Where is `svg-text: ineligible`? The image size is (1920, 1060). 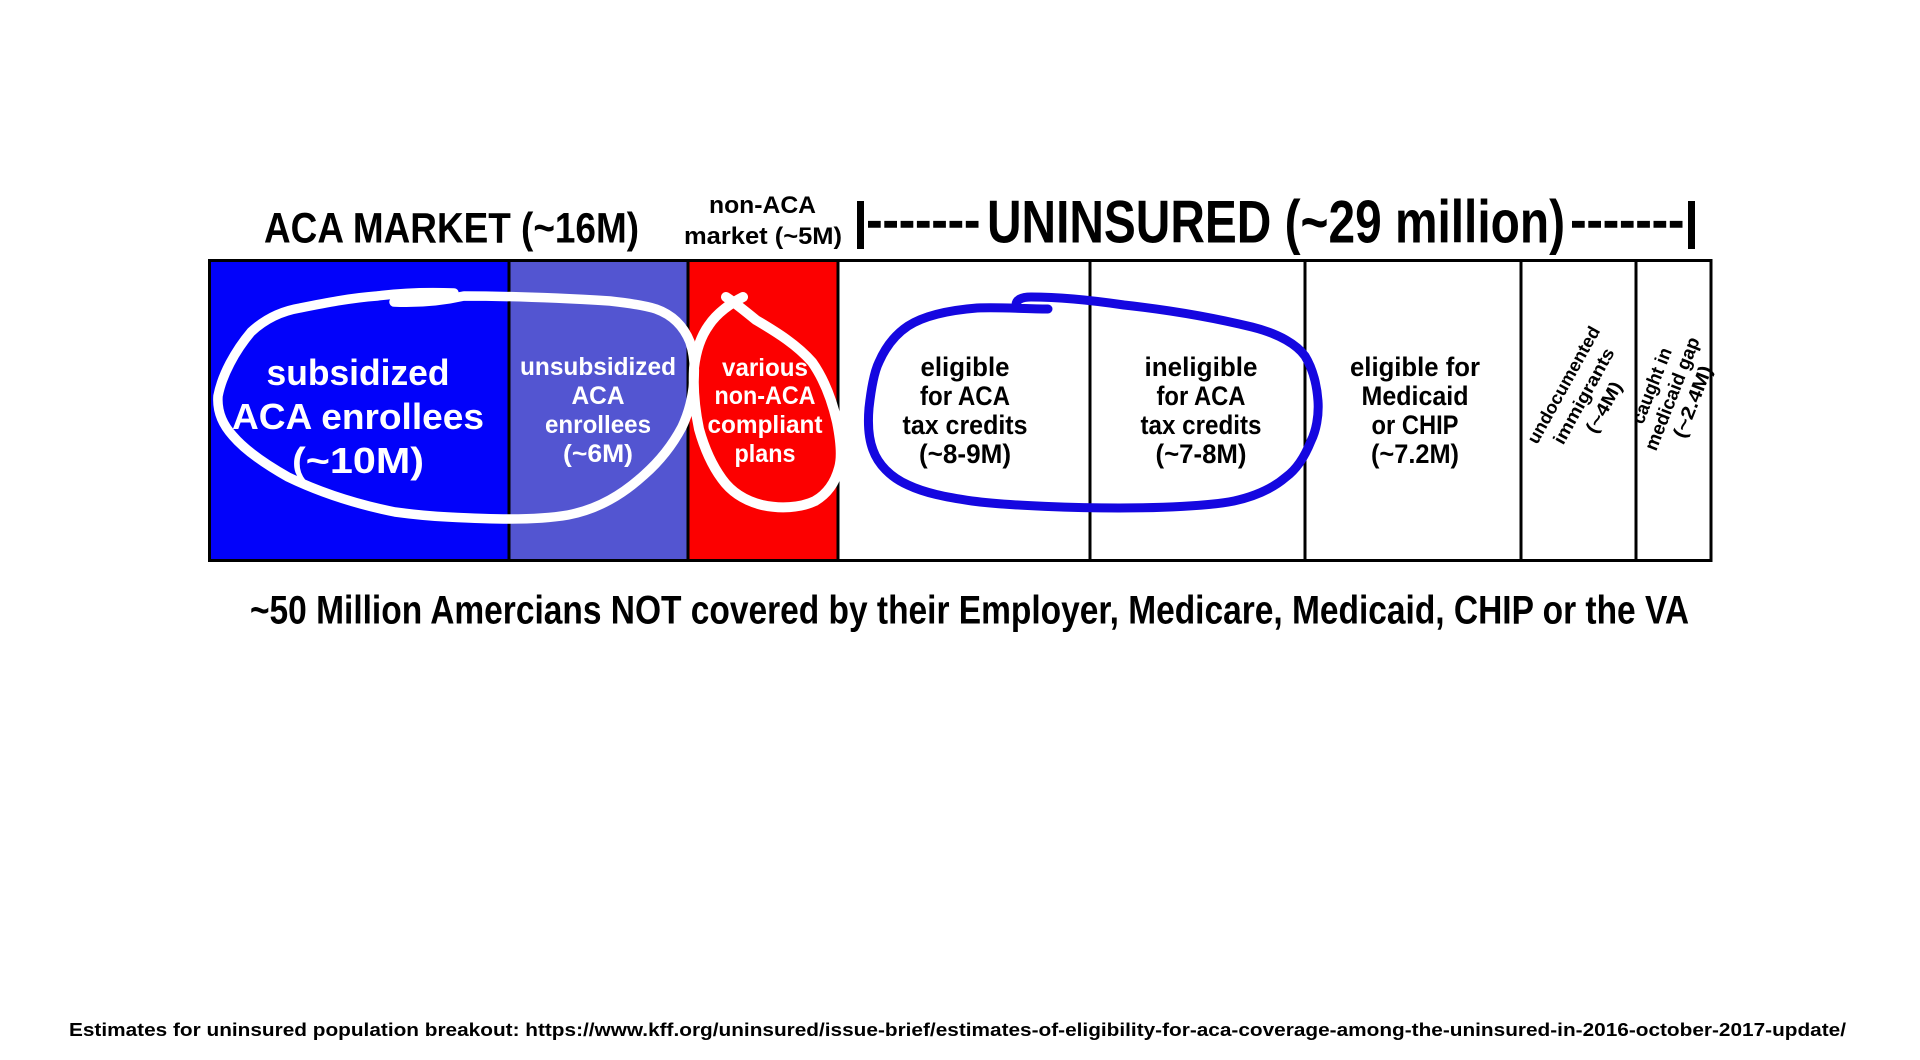
svg-text: ineligible is located at coordinates (1201, 367).